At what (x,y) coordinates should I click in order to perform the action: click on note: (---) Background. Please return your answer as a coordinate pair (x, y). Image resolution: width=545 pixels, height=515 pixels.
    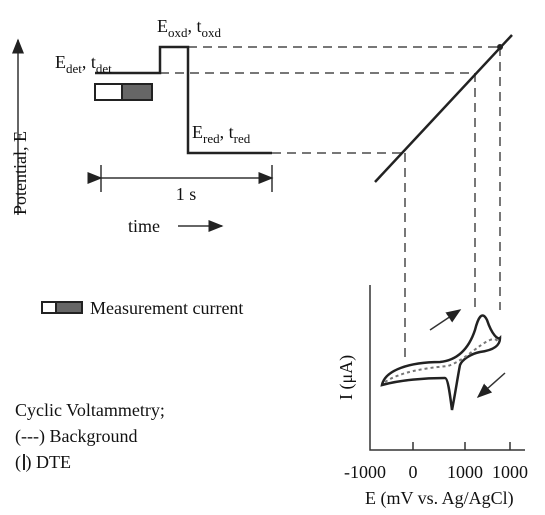
    Looking at the image, I should click on (76, 436).